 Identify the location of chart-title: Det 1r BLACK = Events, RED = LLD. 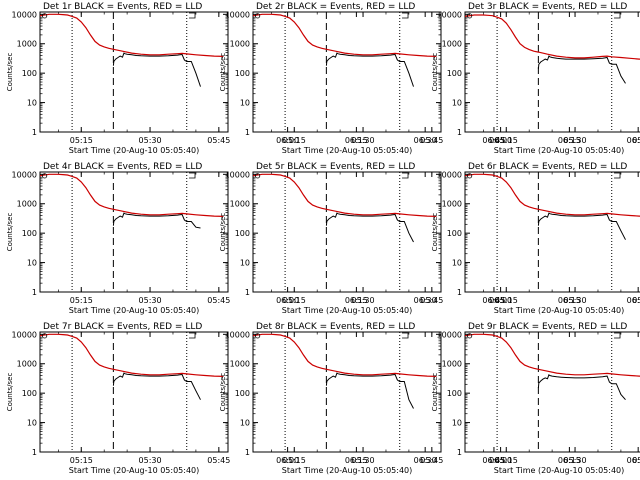
(122, 7).